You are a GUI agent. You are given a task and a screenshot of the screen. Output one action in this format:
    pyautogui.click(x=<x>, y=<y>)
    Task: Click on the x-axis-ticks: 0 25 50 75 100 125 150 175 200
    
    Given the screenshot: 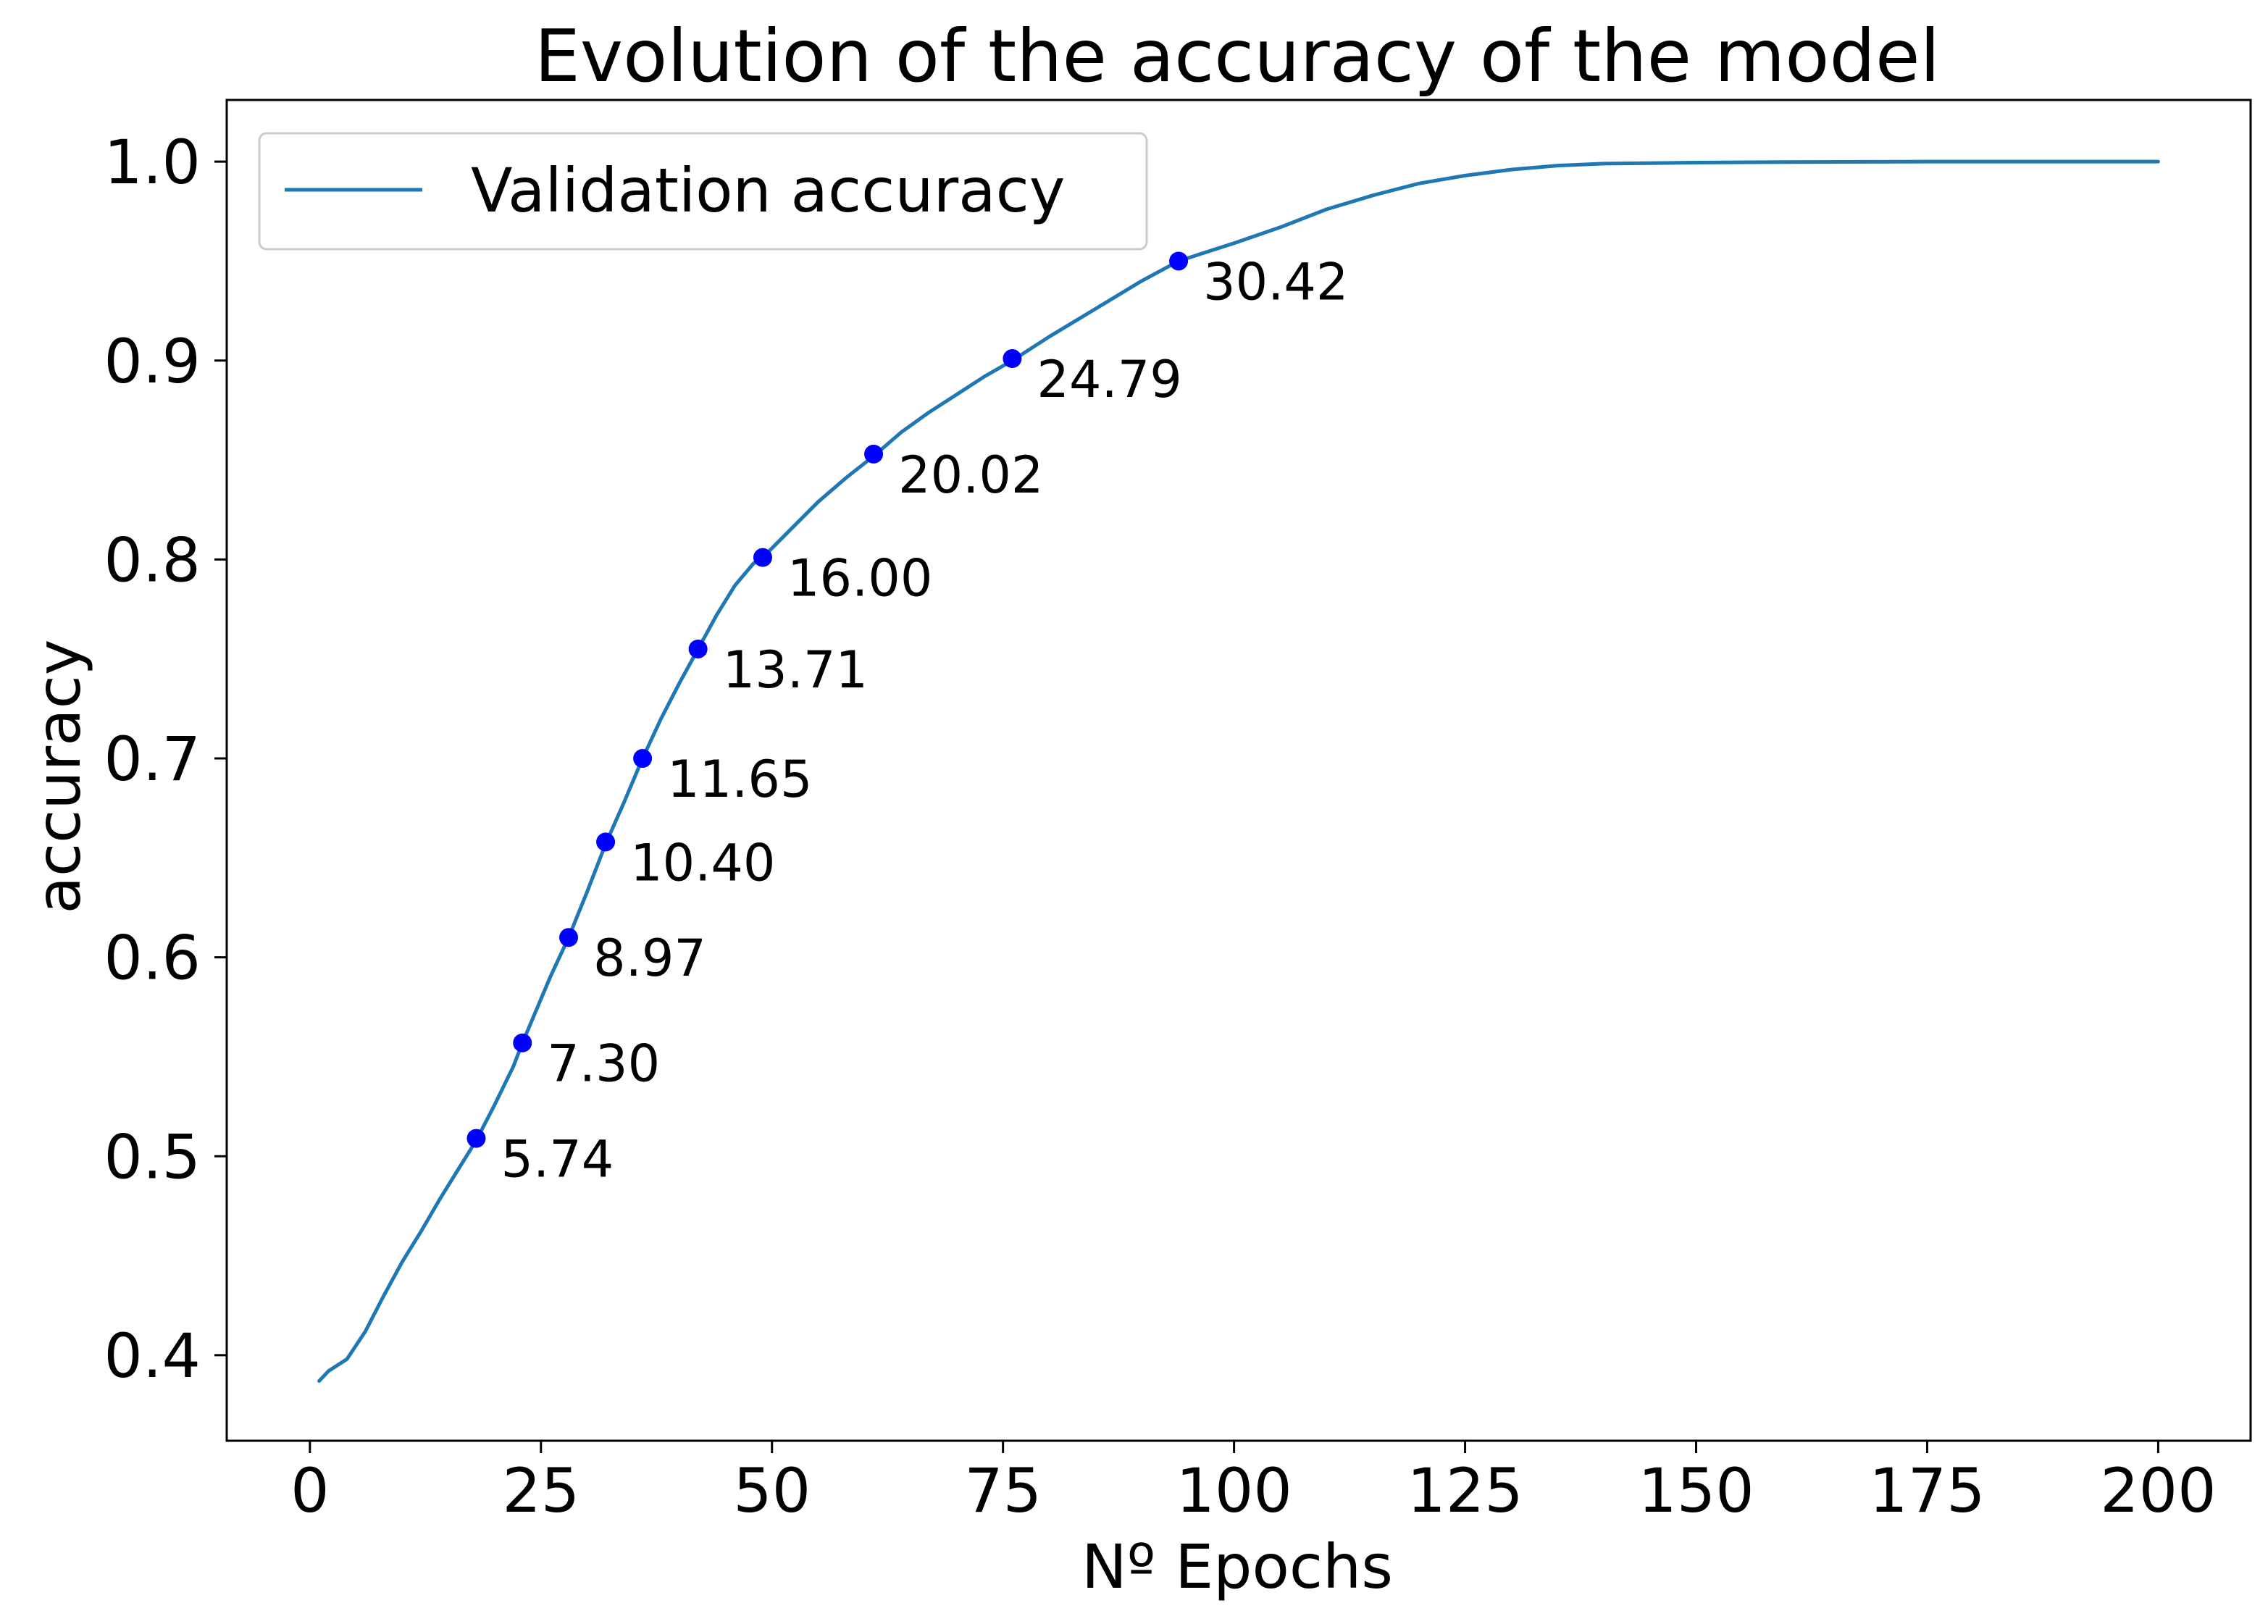 What is the action you would take?
    pyautogui.click(x=1254, y=1483)
    